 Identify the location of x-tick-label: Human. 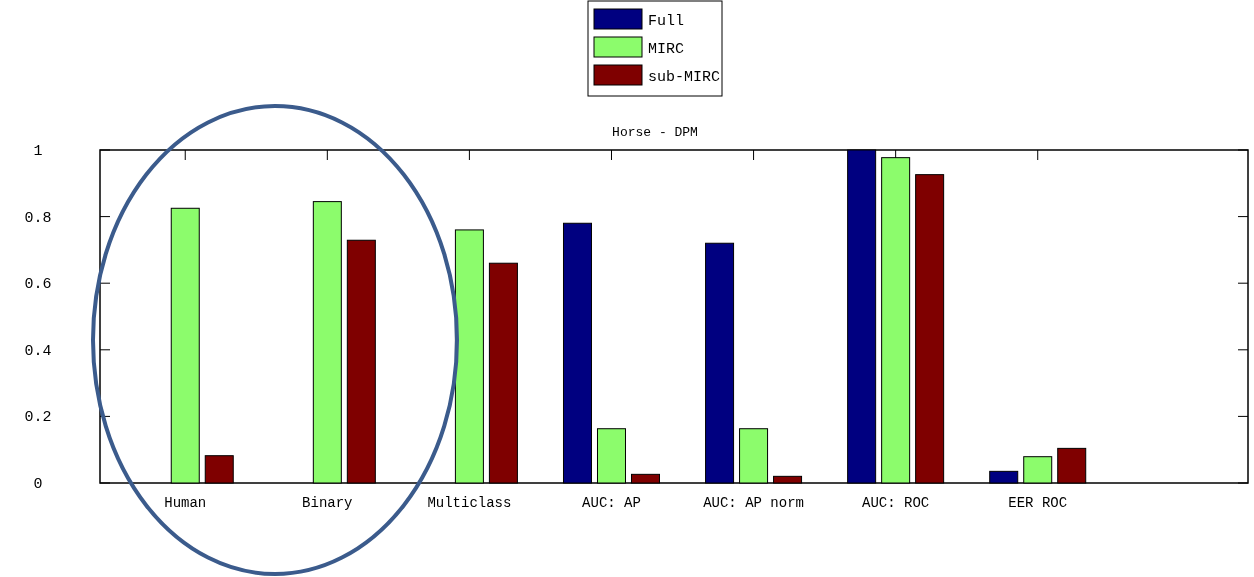
(185, 503).